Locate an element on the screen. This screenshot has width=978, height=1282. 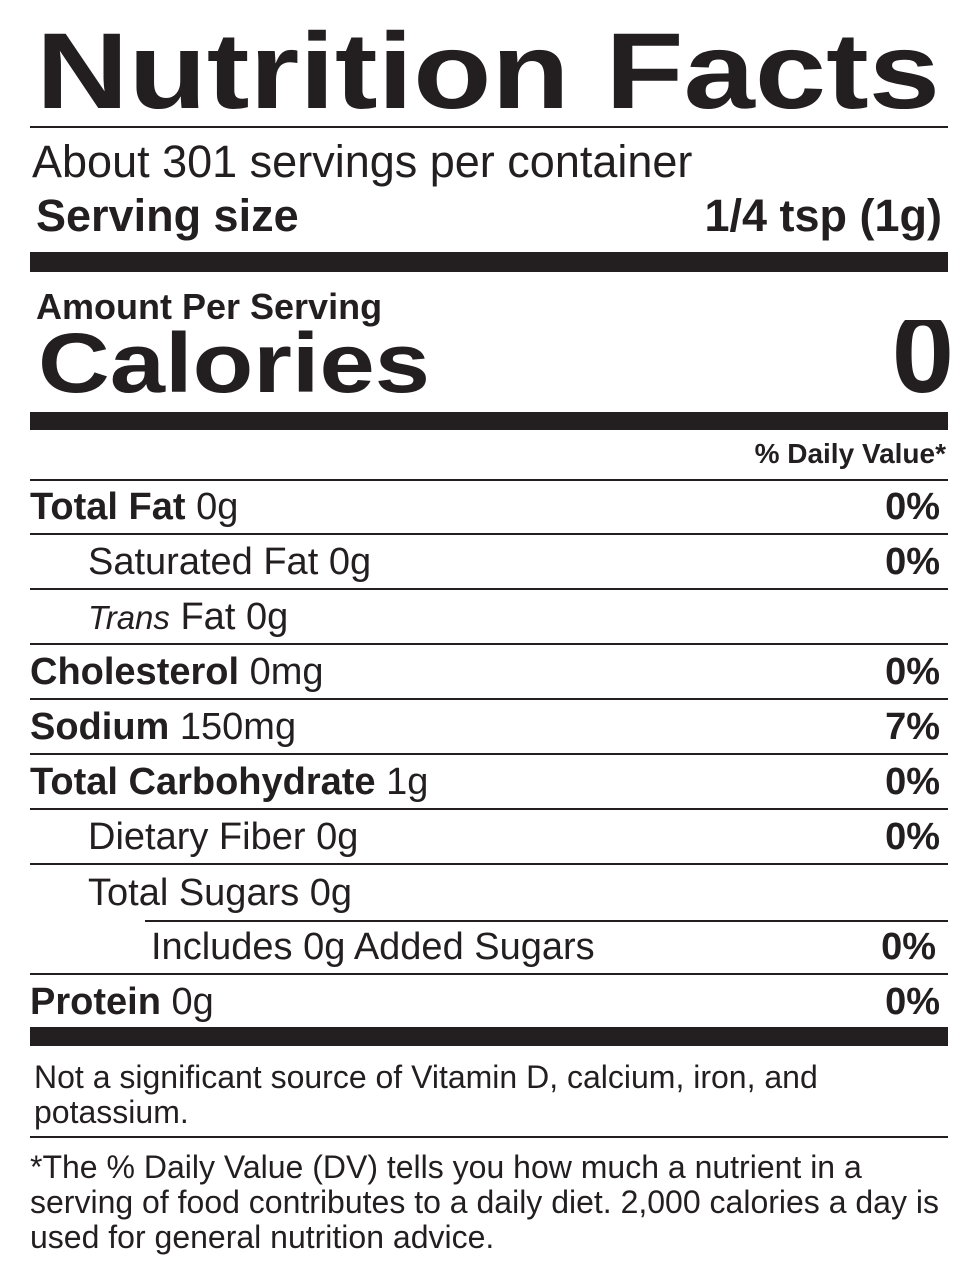
nutrient-row: Sodium 150mg 7% is located at coordinates (489, 728).